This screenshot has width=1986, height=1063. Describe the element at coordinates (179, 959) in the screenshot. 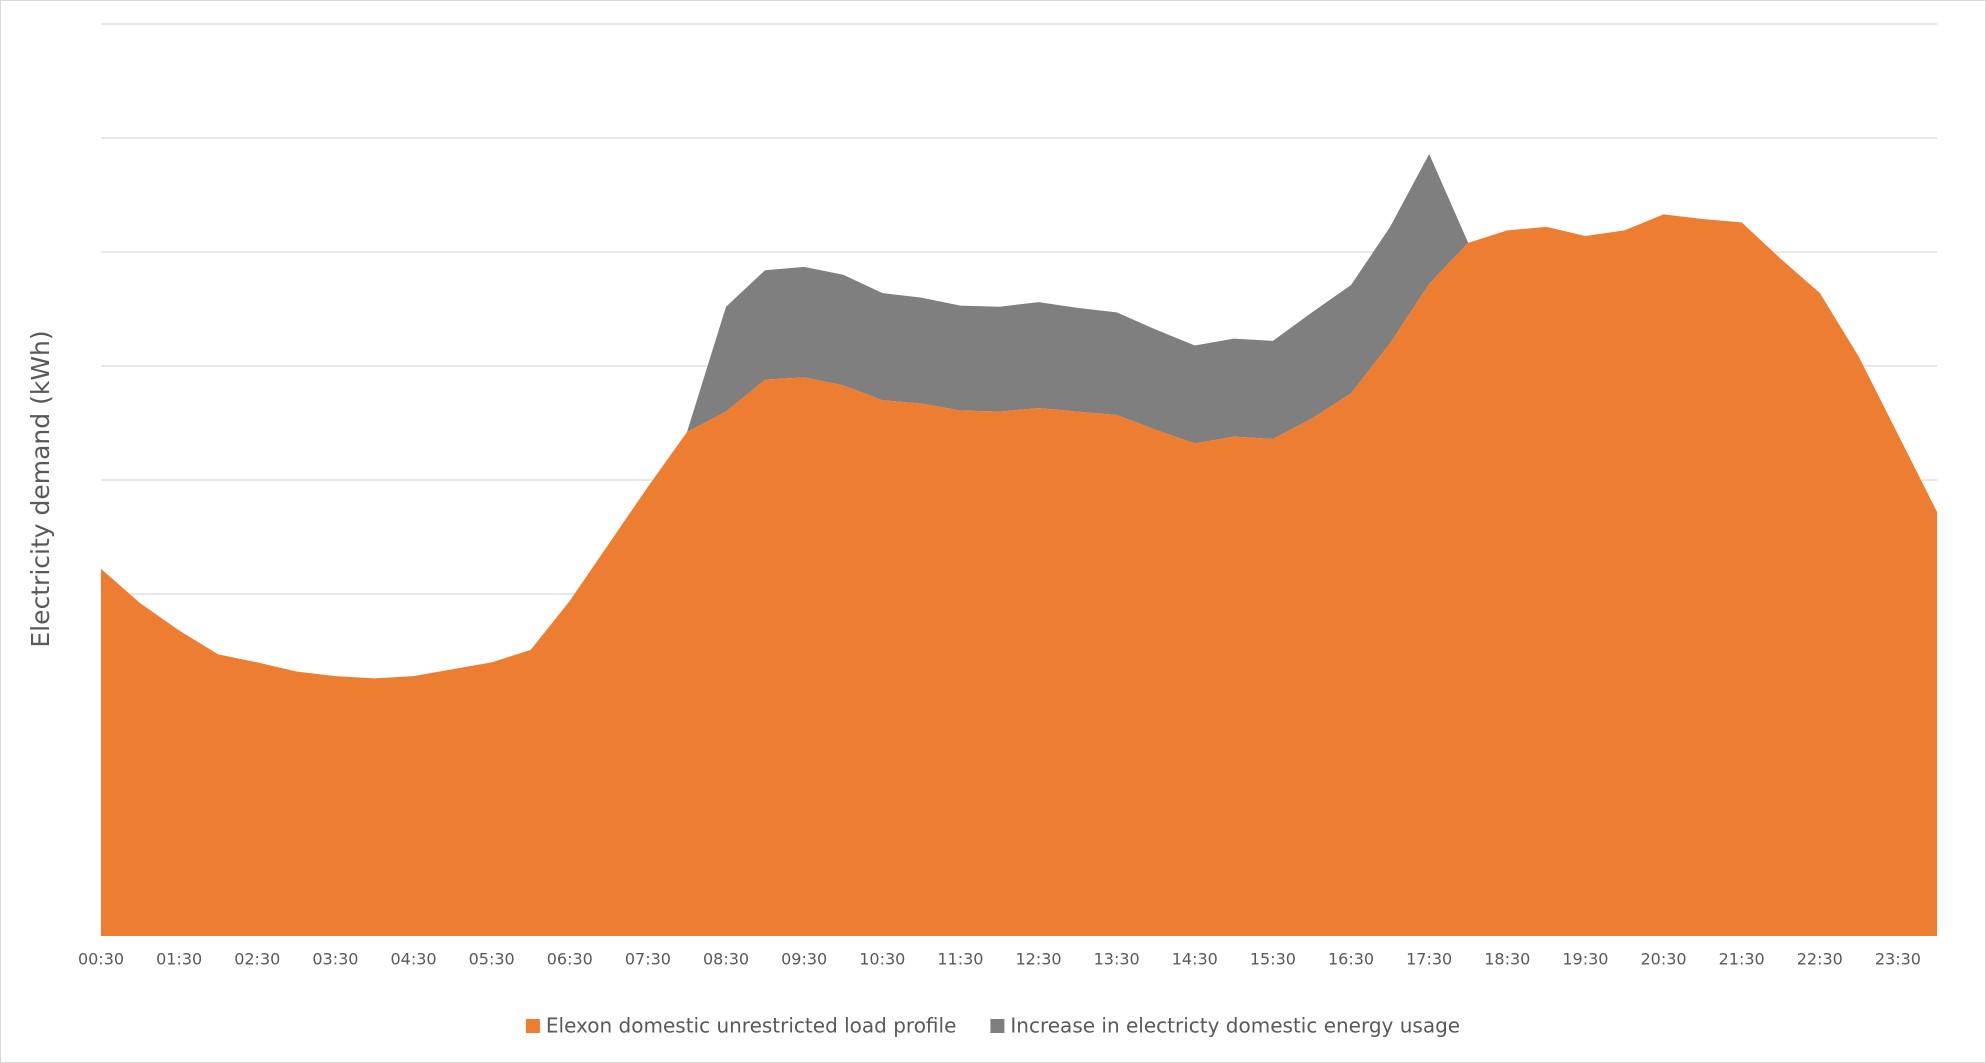

I see `x-tick-label: 01:30` at that location.